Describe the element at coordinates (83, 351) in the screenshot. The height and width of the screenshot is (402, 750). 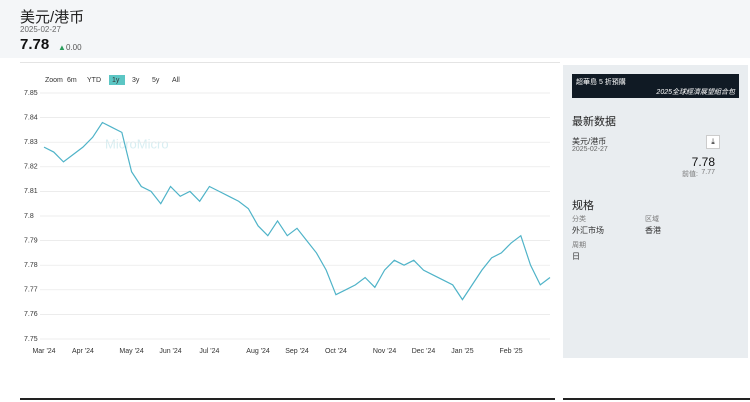
I see `x-tick-label: Apr '24` at that location.